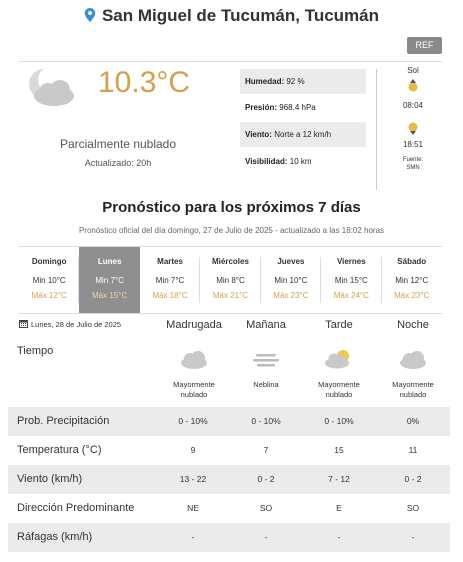 The image size is (463, 562). Describe the element at coordinates (278, 161) in the screenshot. I see `stat-visibility: Visibilidad: 10 km` at that location.